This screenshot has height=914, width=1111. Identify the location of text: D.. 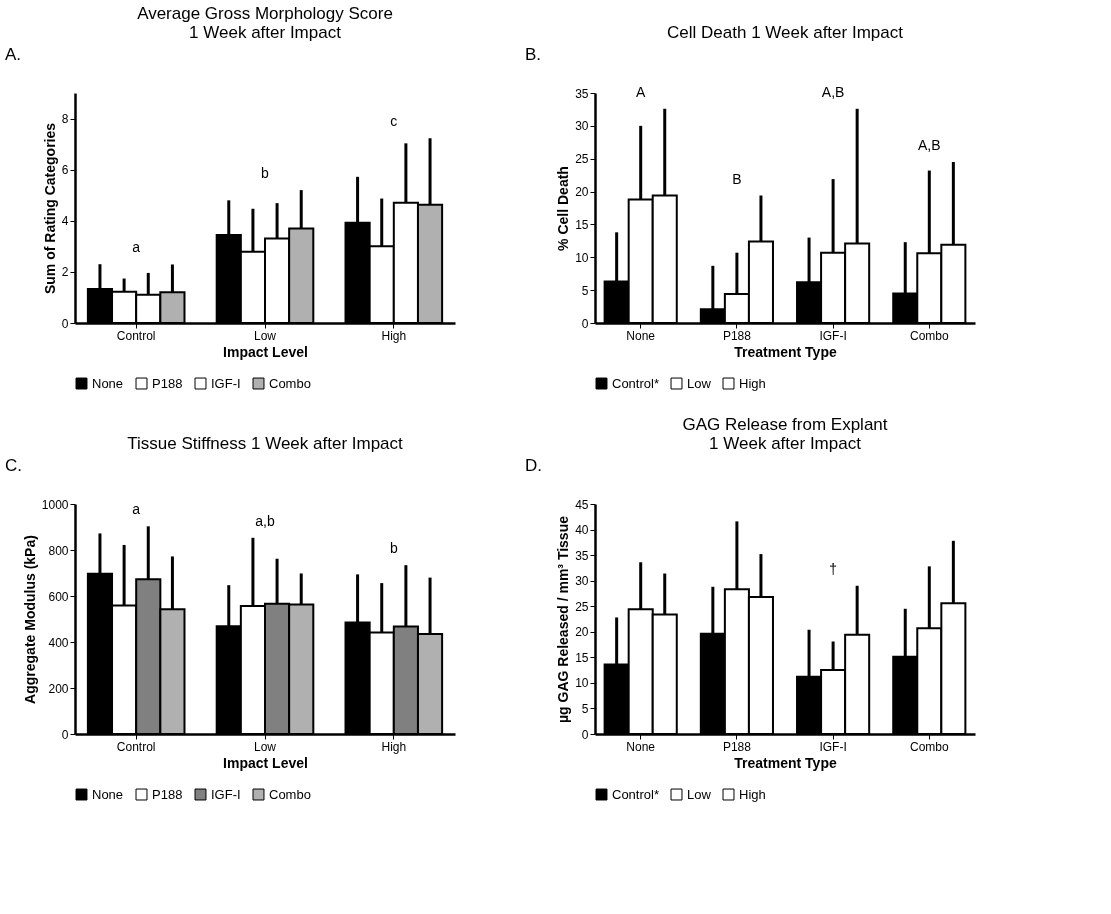
(533, 465).